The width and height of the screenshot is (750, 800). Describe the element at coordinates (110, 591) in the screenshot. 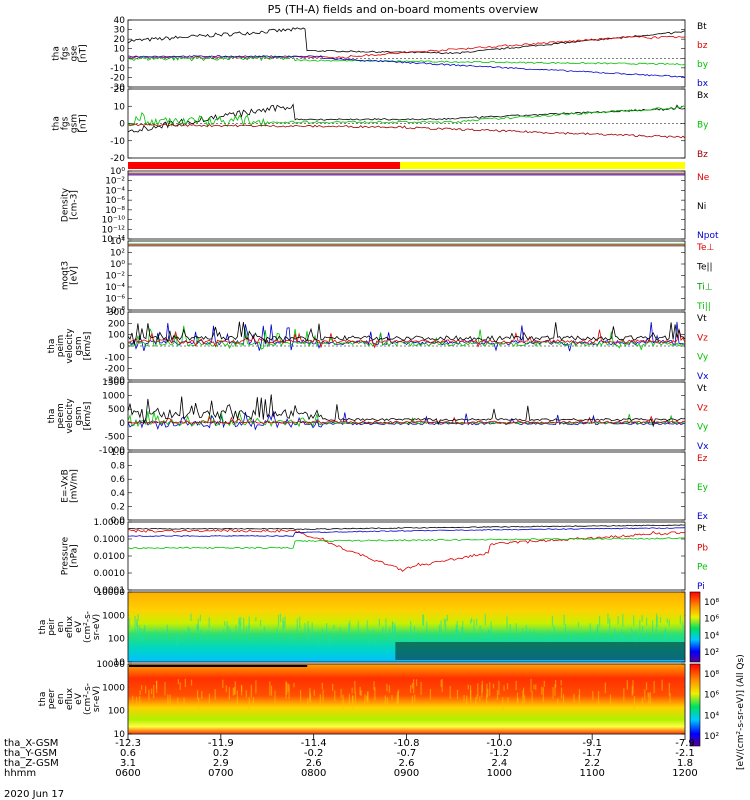

I see `y-tick-label: 0.0001` at that location.